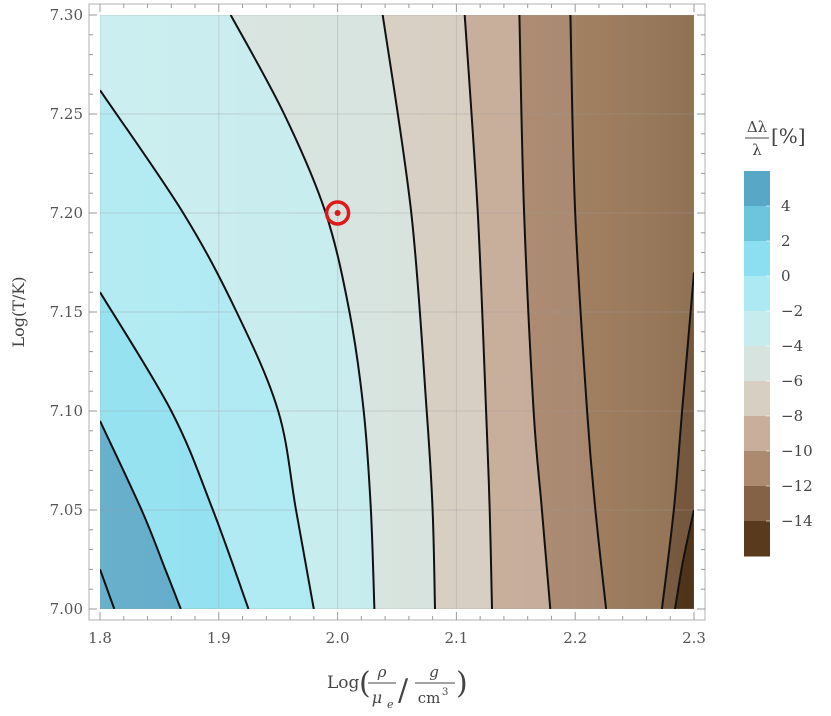 The width and height of the screenshot is (831, 716). What do you see at coordinates (382, 672) in the screenshot?
I see `x-title-rho: ρ` at bounding box center [382, 672].